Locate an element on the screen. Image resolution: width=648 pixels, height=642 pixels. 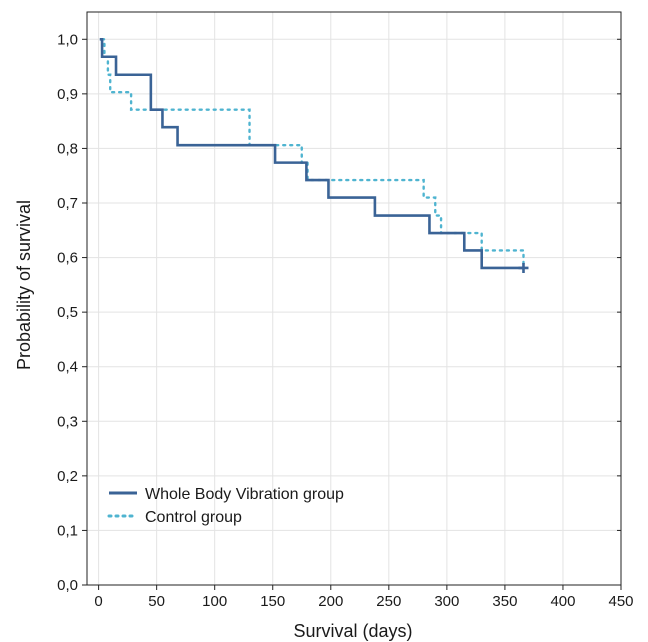
x-axis-title: Survival (days) is located at coordinates (352, 631).